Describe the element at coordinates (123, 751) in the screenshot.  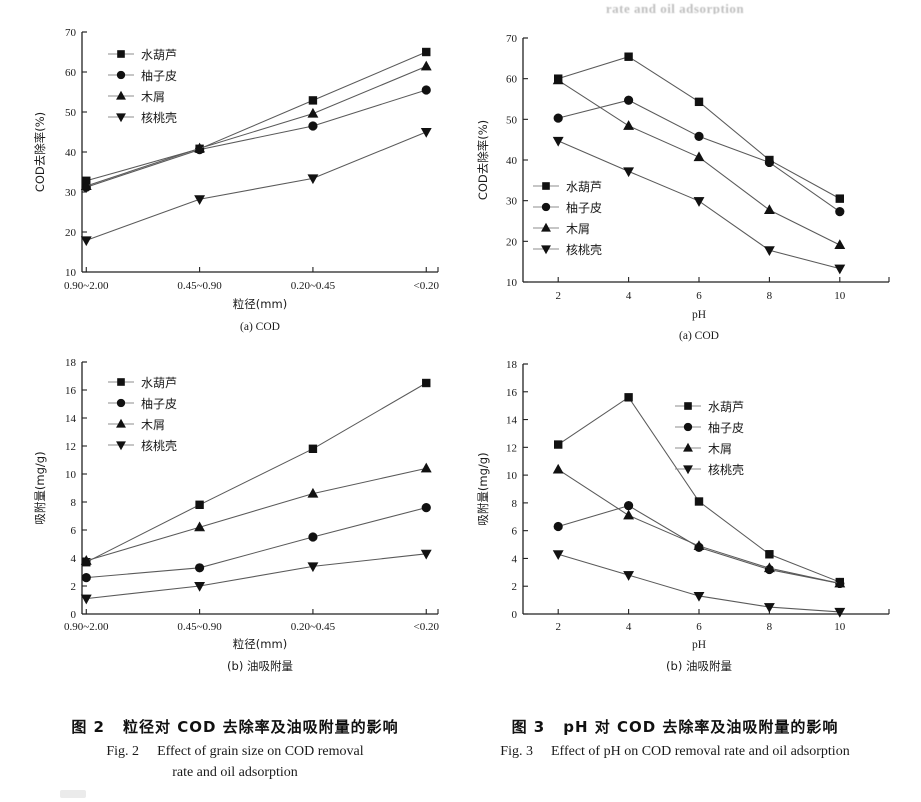
I see `caption-fig2-en-label: Fig. 2` at that location.